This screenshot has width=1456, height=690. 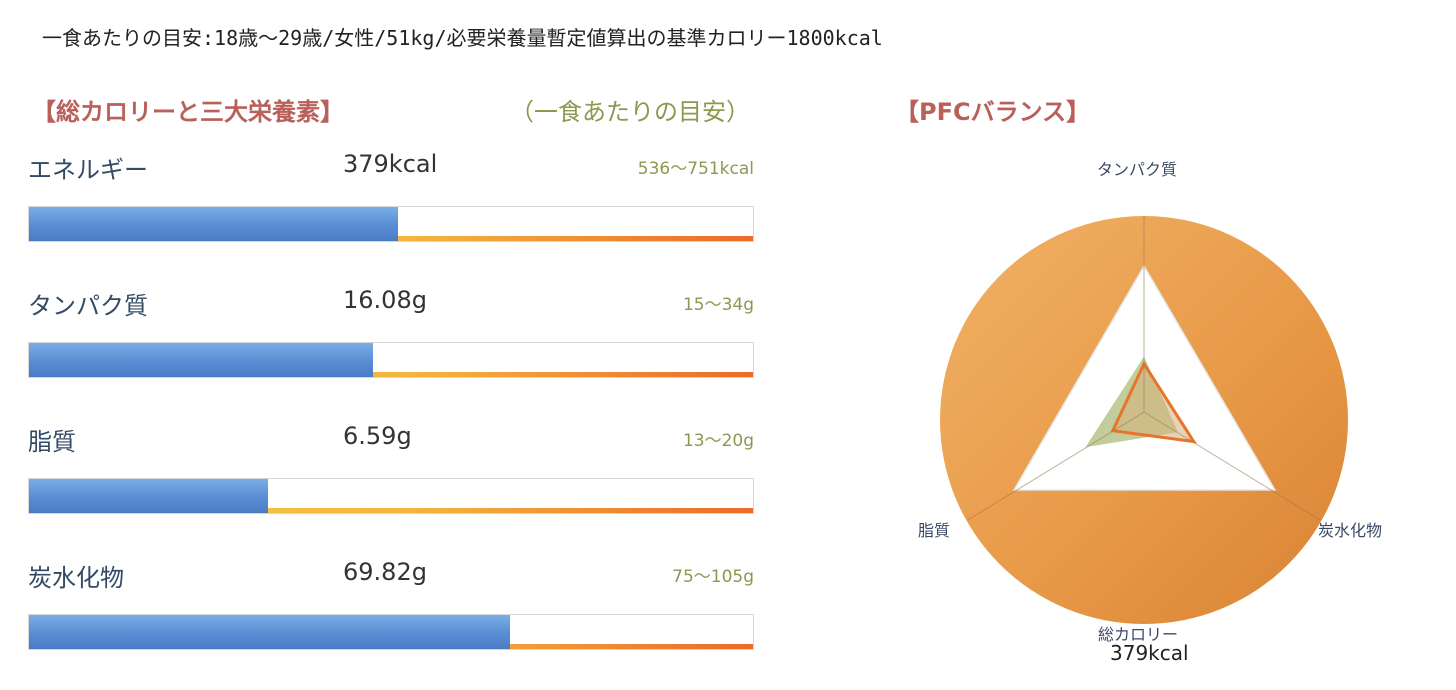 What do you see at coordinates (88, 306) in the screenshot?
I see `nutrient-name: タンパク質` at bounding box center [88, 306].